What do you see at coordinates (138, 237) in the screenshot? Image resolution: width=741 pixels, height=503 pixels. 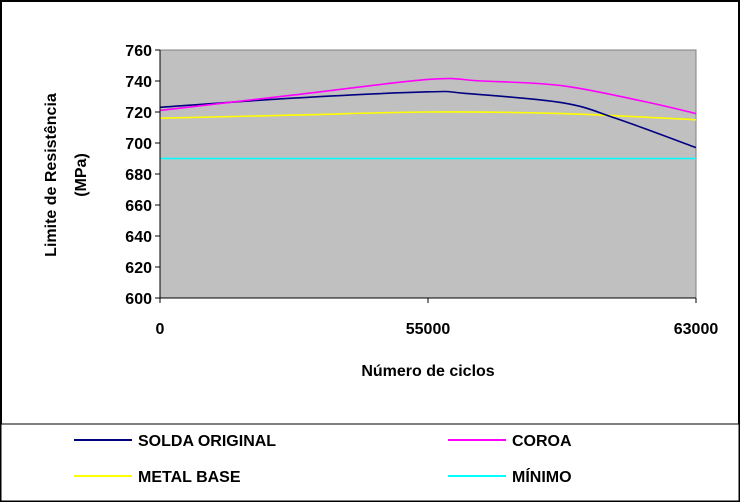 I see `y-tick-label: 640` at bounding box center [138, 237].